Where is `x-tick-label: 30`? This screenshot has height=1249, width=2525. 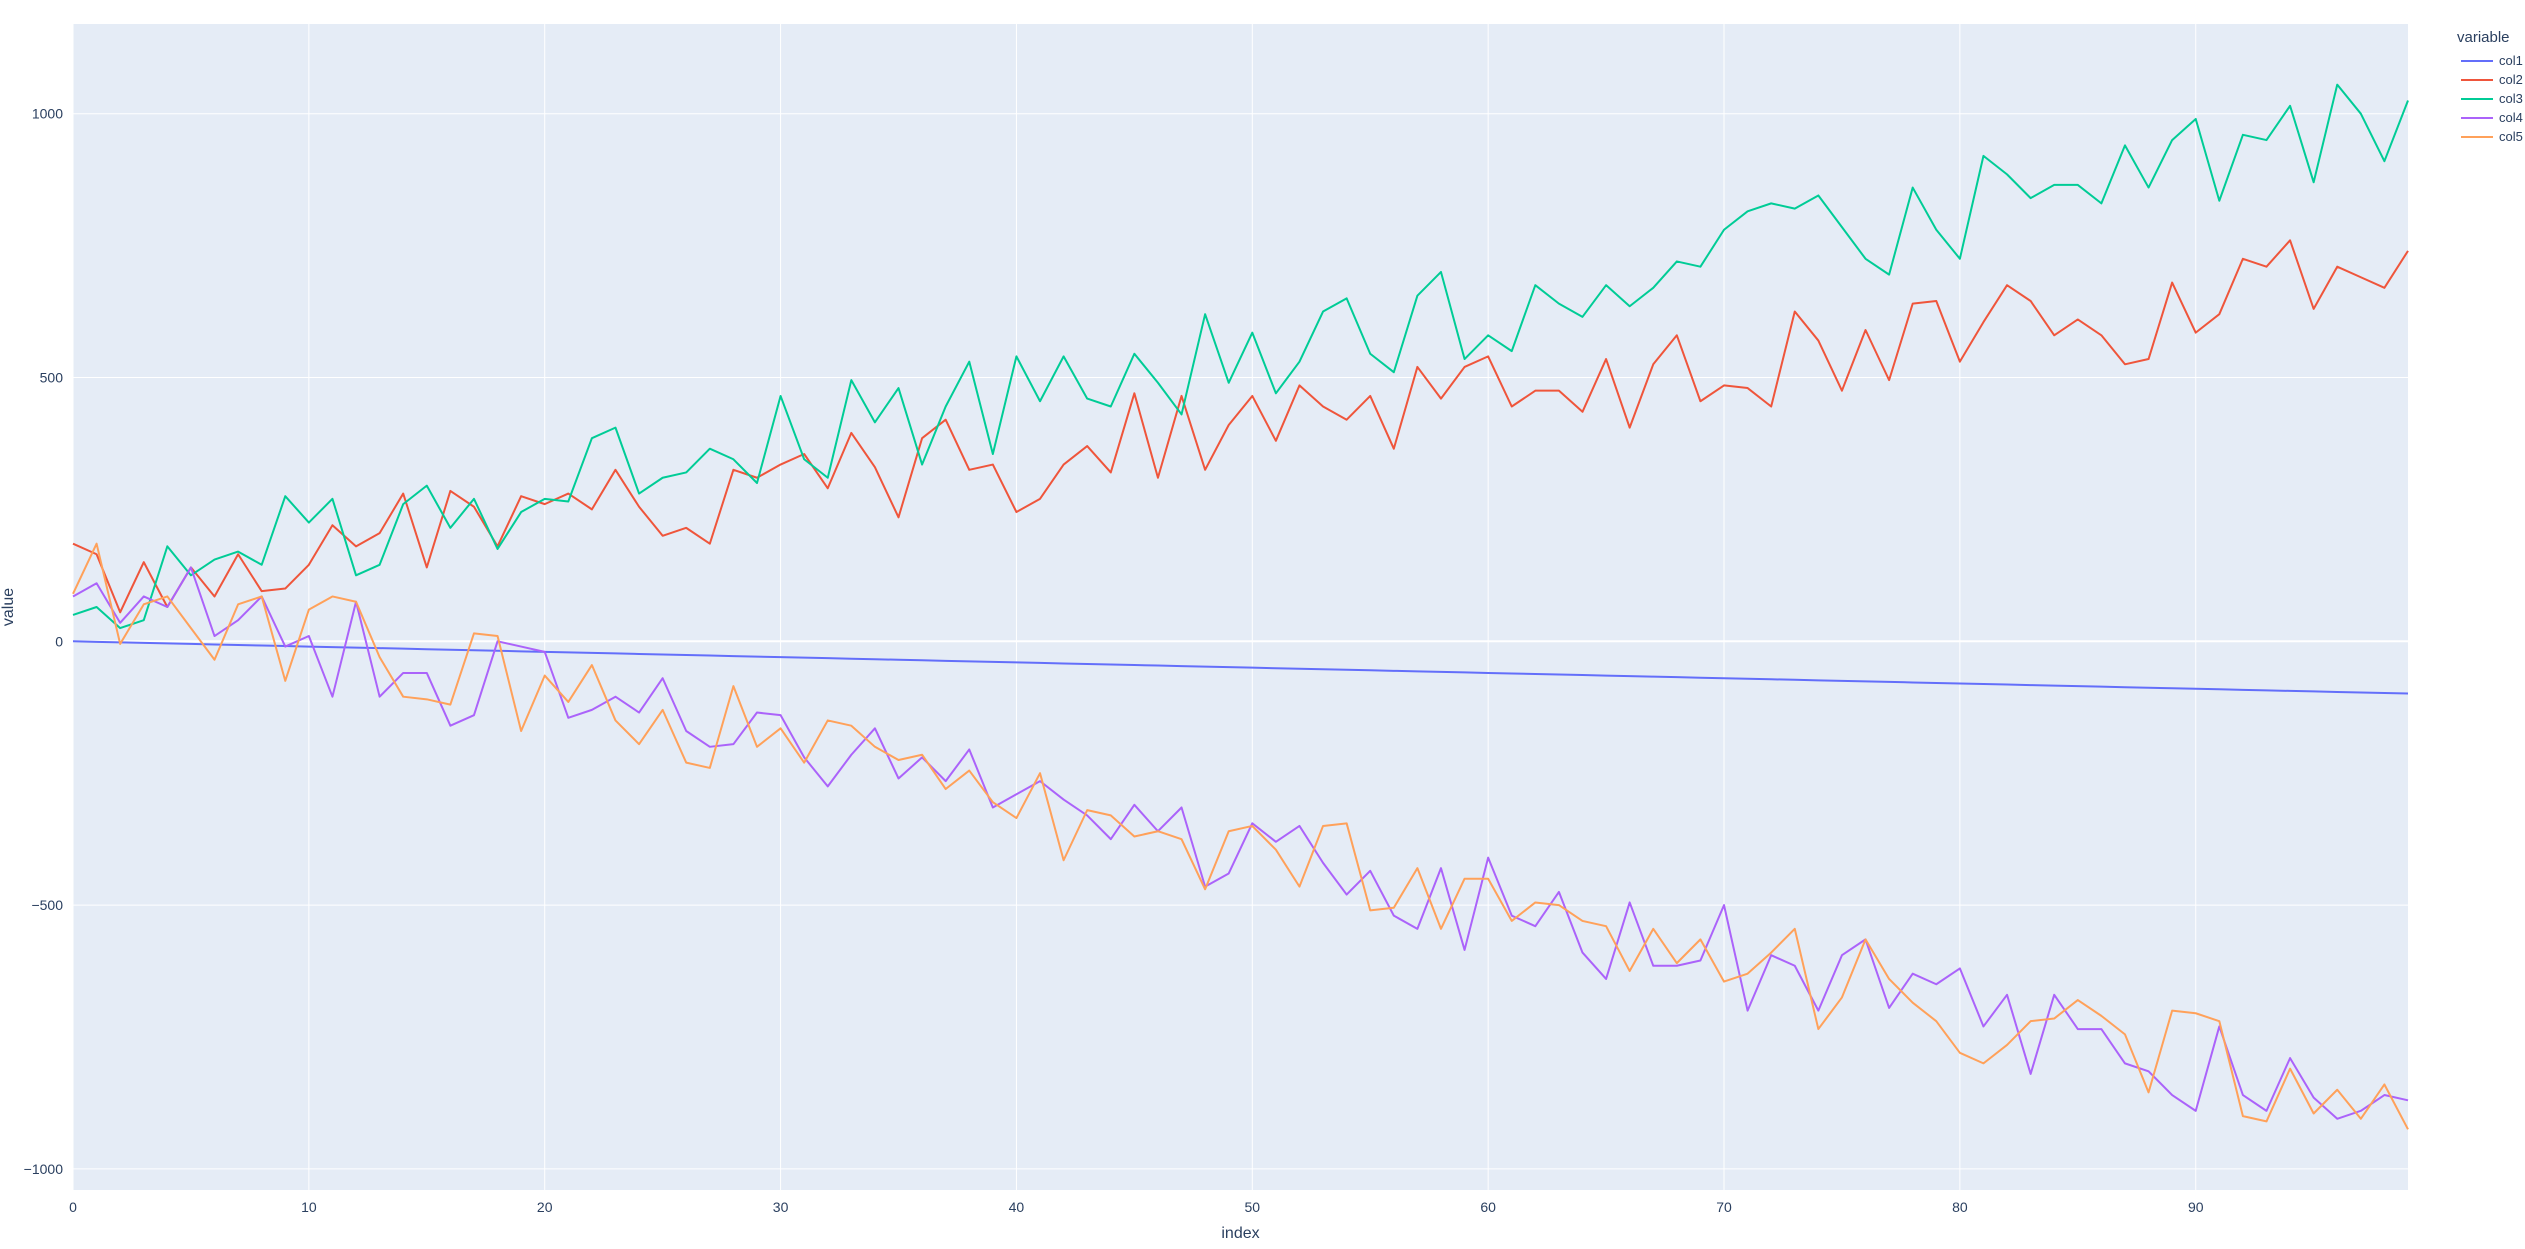
x-tick-label: 30 is located at coordinates (781, 1207).